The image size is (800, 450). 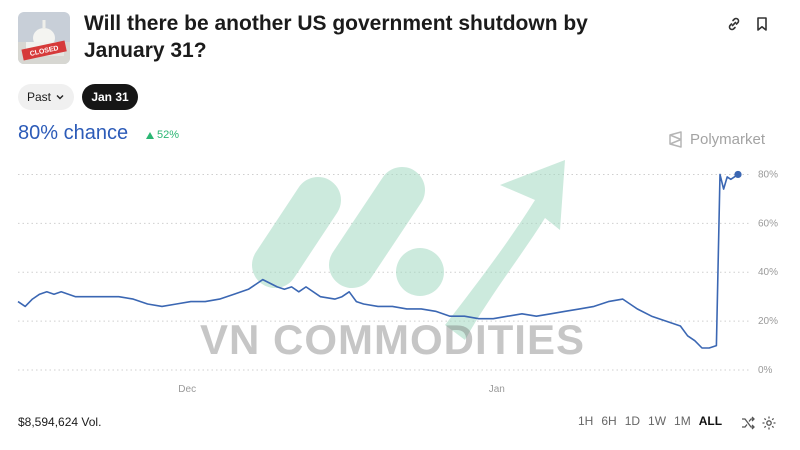 I want to click on time-range-selector: 1H 6H 1D 1W 1M ALL, so click(x=650, y=421).